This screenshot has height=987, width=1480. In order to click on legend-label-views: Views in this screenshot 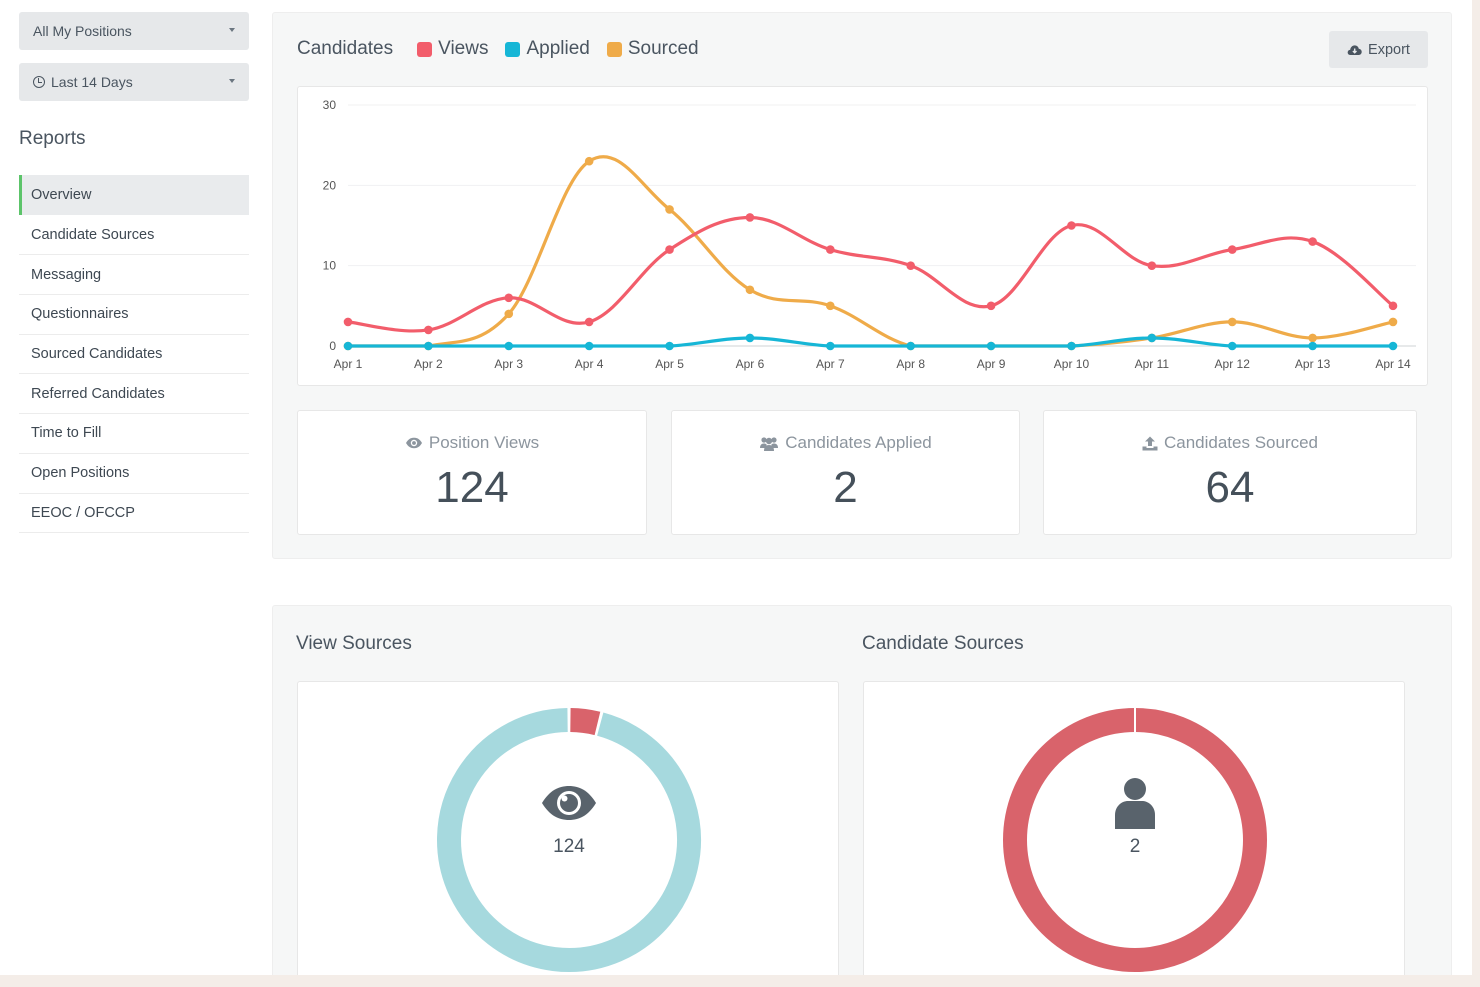, I will do `click(463, 48)`.